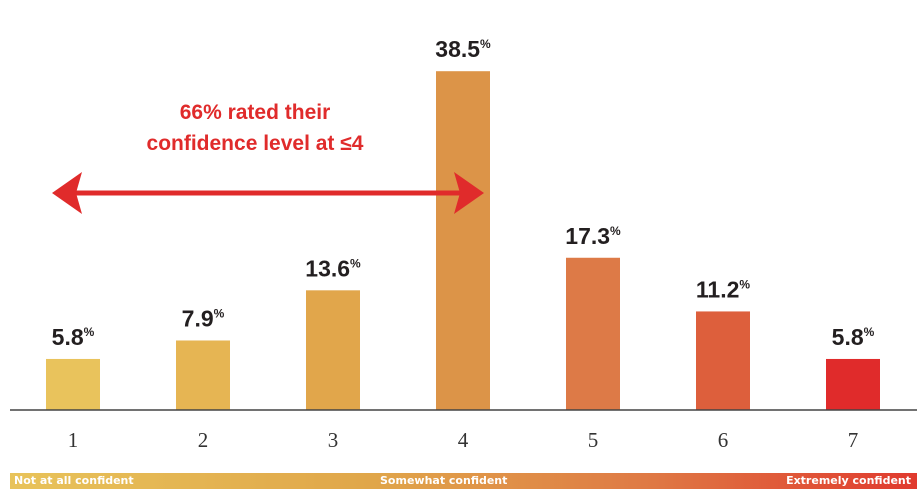 This screenshot has height=489, width=917. What do you see at coordinates (723, 440) in the screenshot?
I see `x-tick-label-6: 6` at bounding box center [723, 440].